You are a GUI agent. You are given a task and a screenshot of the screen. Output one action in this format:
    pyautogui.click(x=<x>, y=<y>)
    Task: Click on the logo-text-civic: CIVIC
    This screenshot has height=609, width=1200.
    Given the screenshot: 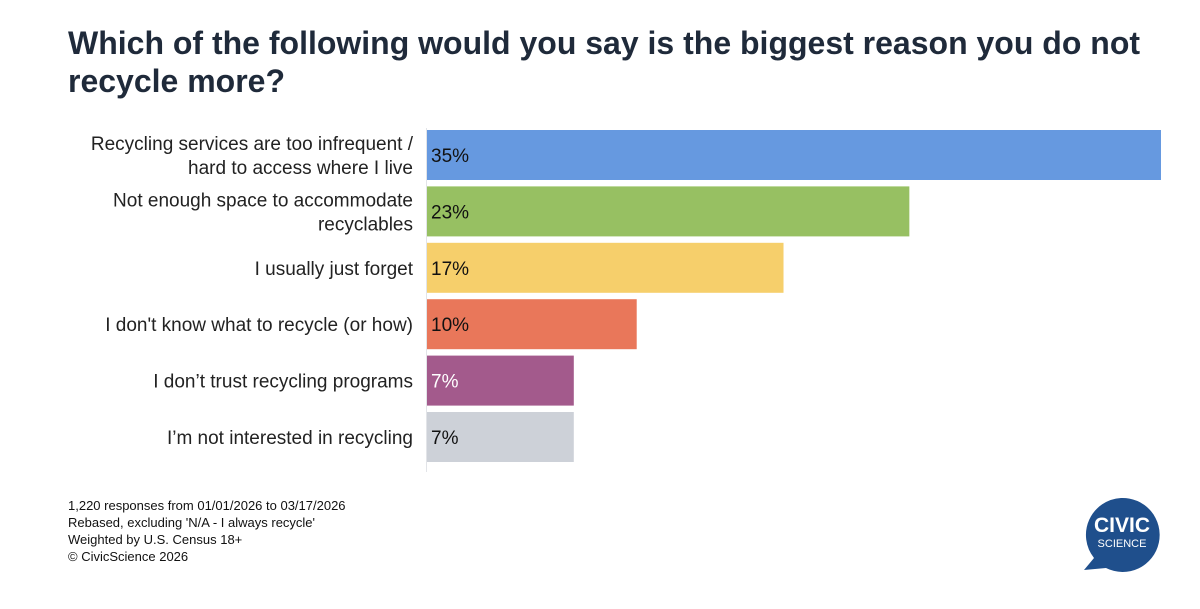 What is the action you would take?
    pyautogui.click(x=1122, y=525)
    